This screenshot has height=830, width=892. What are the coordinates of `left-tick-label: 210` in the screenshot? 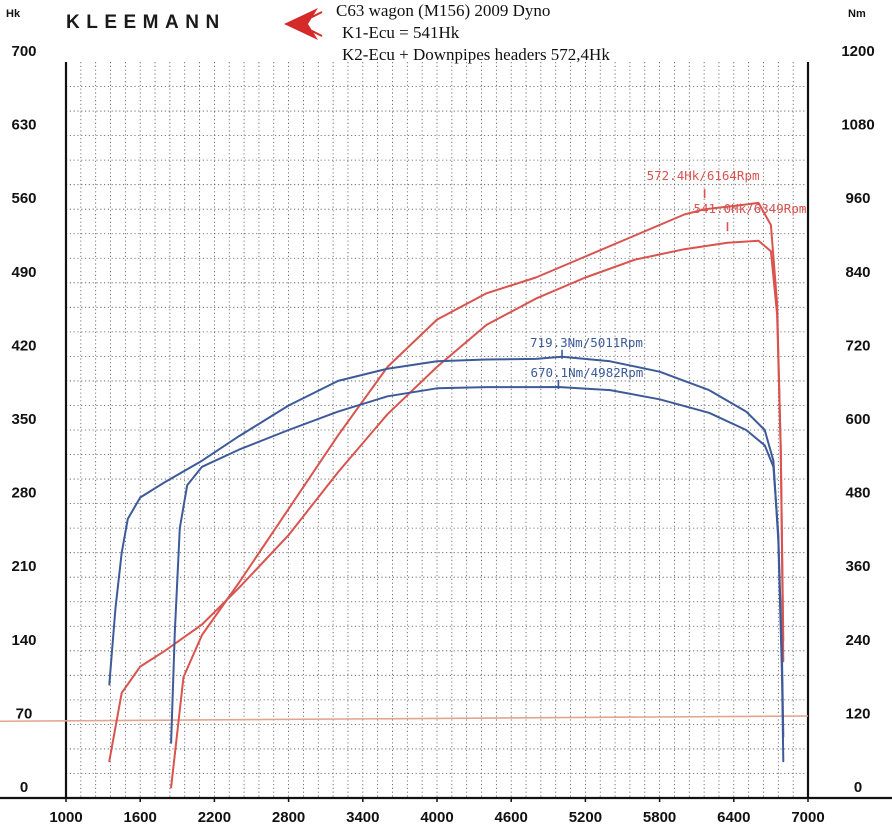 It's located at (23, 566).